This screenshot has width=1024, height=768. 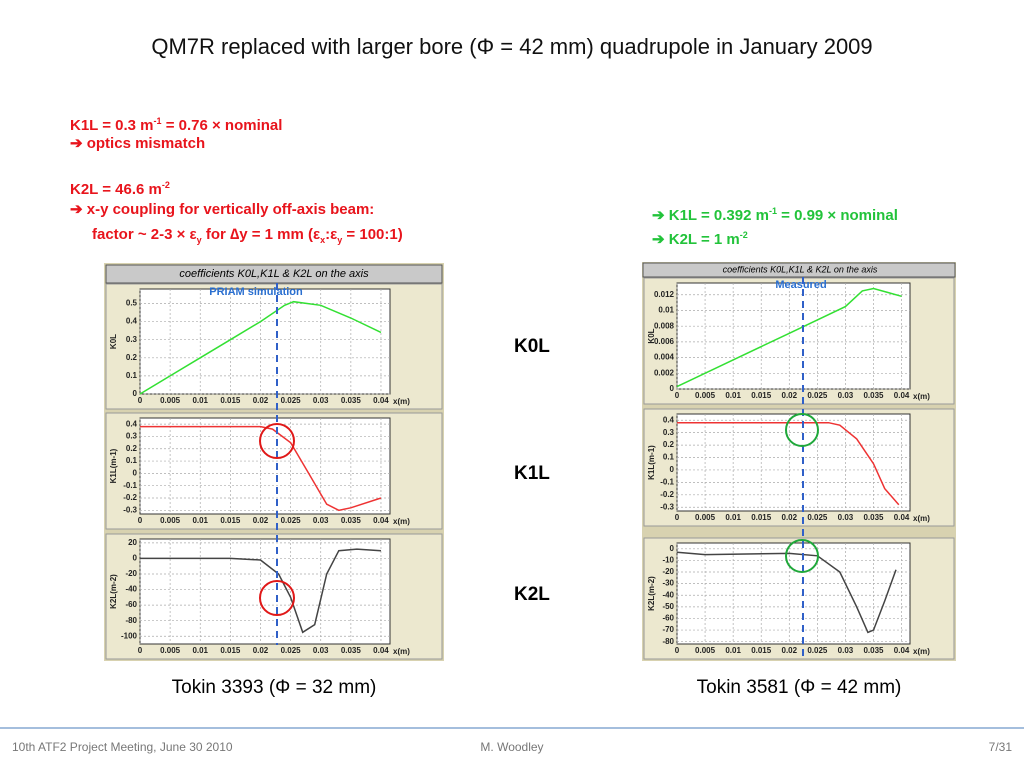 What do you see at coordinates (131, 573) in the screenshot?
I see `y-tick-label: -20` at bounding box center [131, 573].